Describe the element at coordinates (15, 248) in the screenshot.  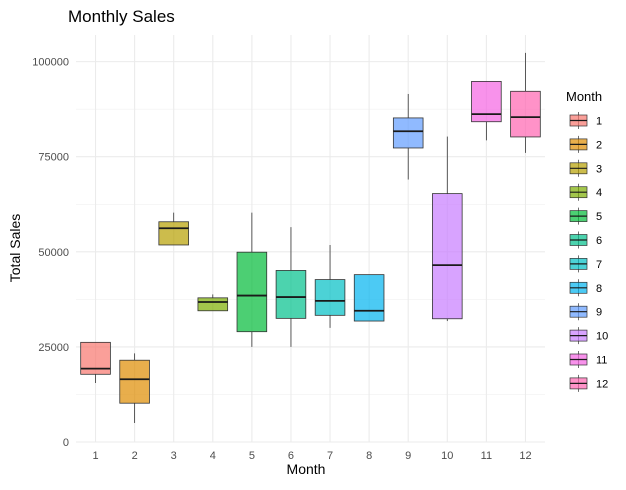
I see `y-axis-label: Total Sales` at that location.